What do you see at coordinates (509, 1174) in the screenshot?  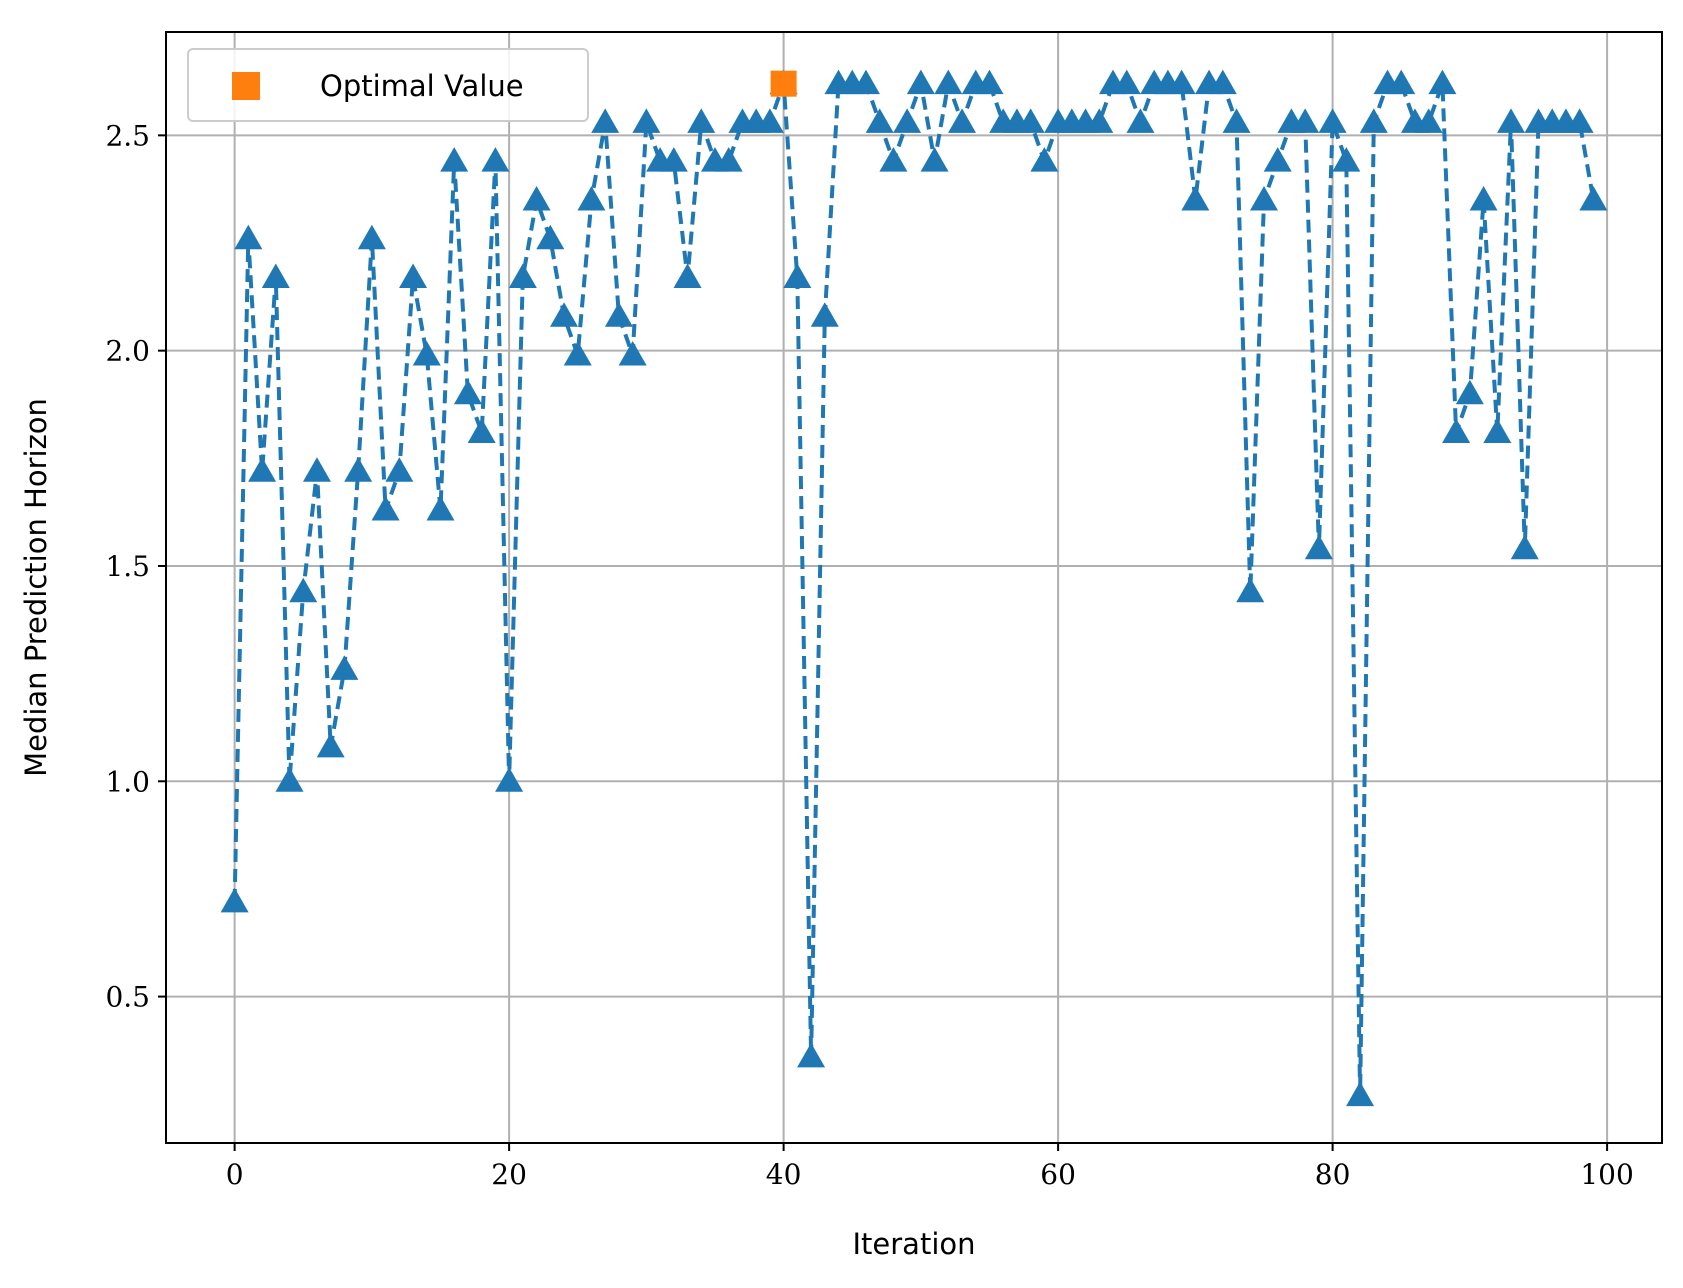 I see `x-tick-label: 20` at bounding box center [509, 1174].